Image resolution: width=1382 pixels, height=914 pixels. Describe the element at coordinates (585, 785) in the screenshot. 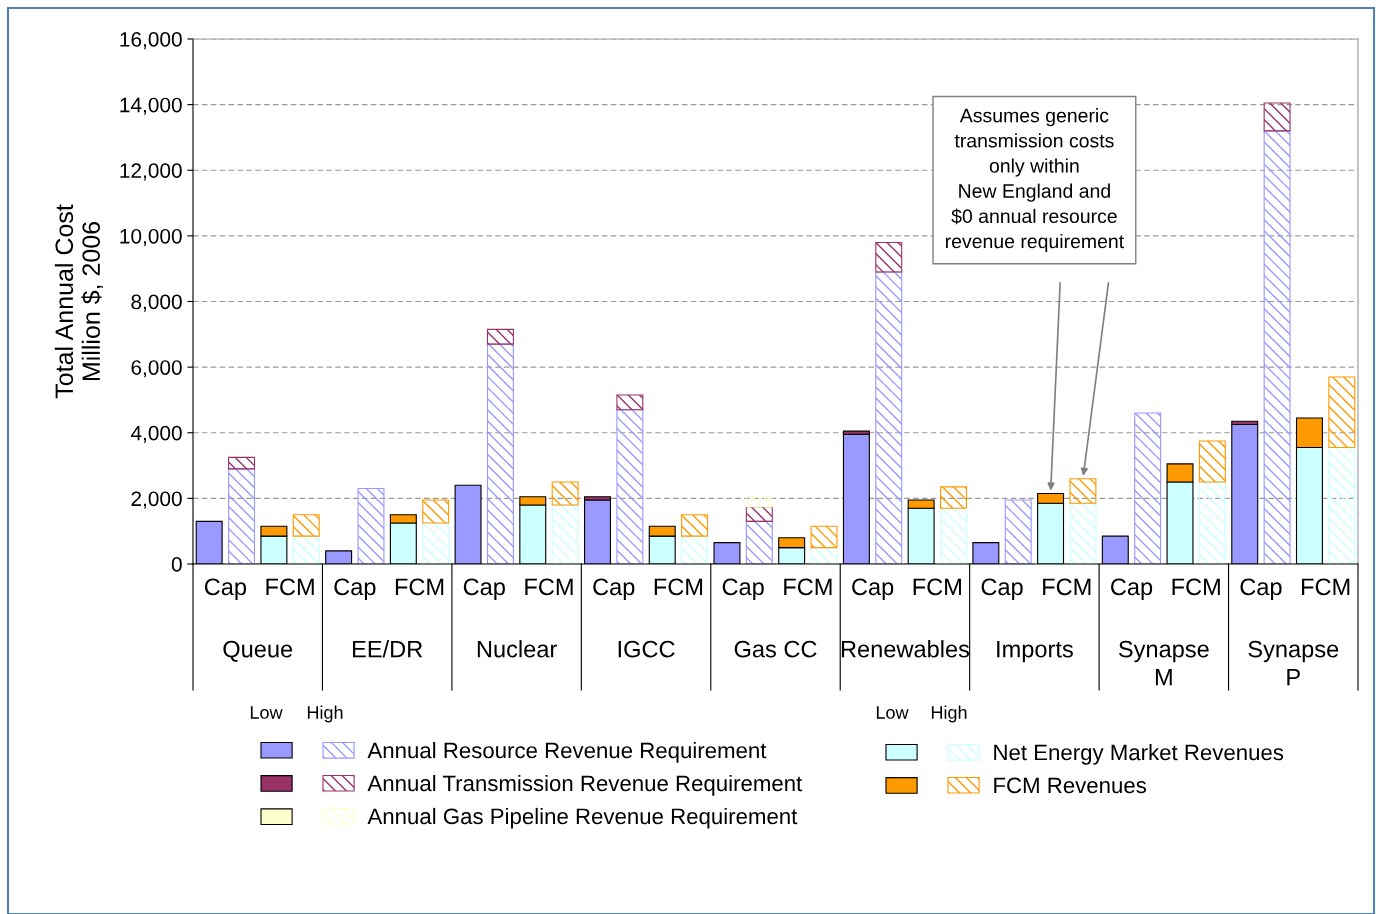

I see `legend-label: Annual Transmission Revenue Requirement` at that location.